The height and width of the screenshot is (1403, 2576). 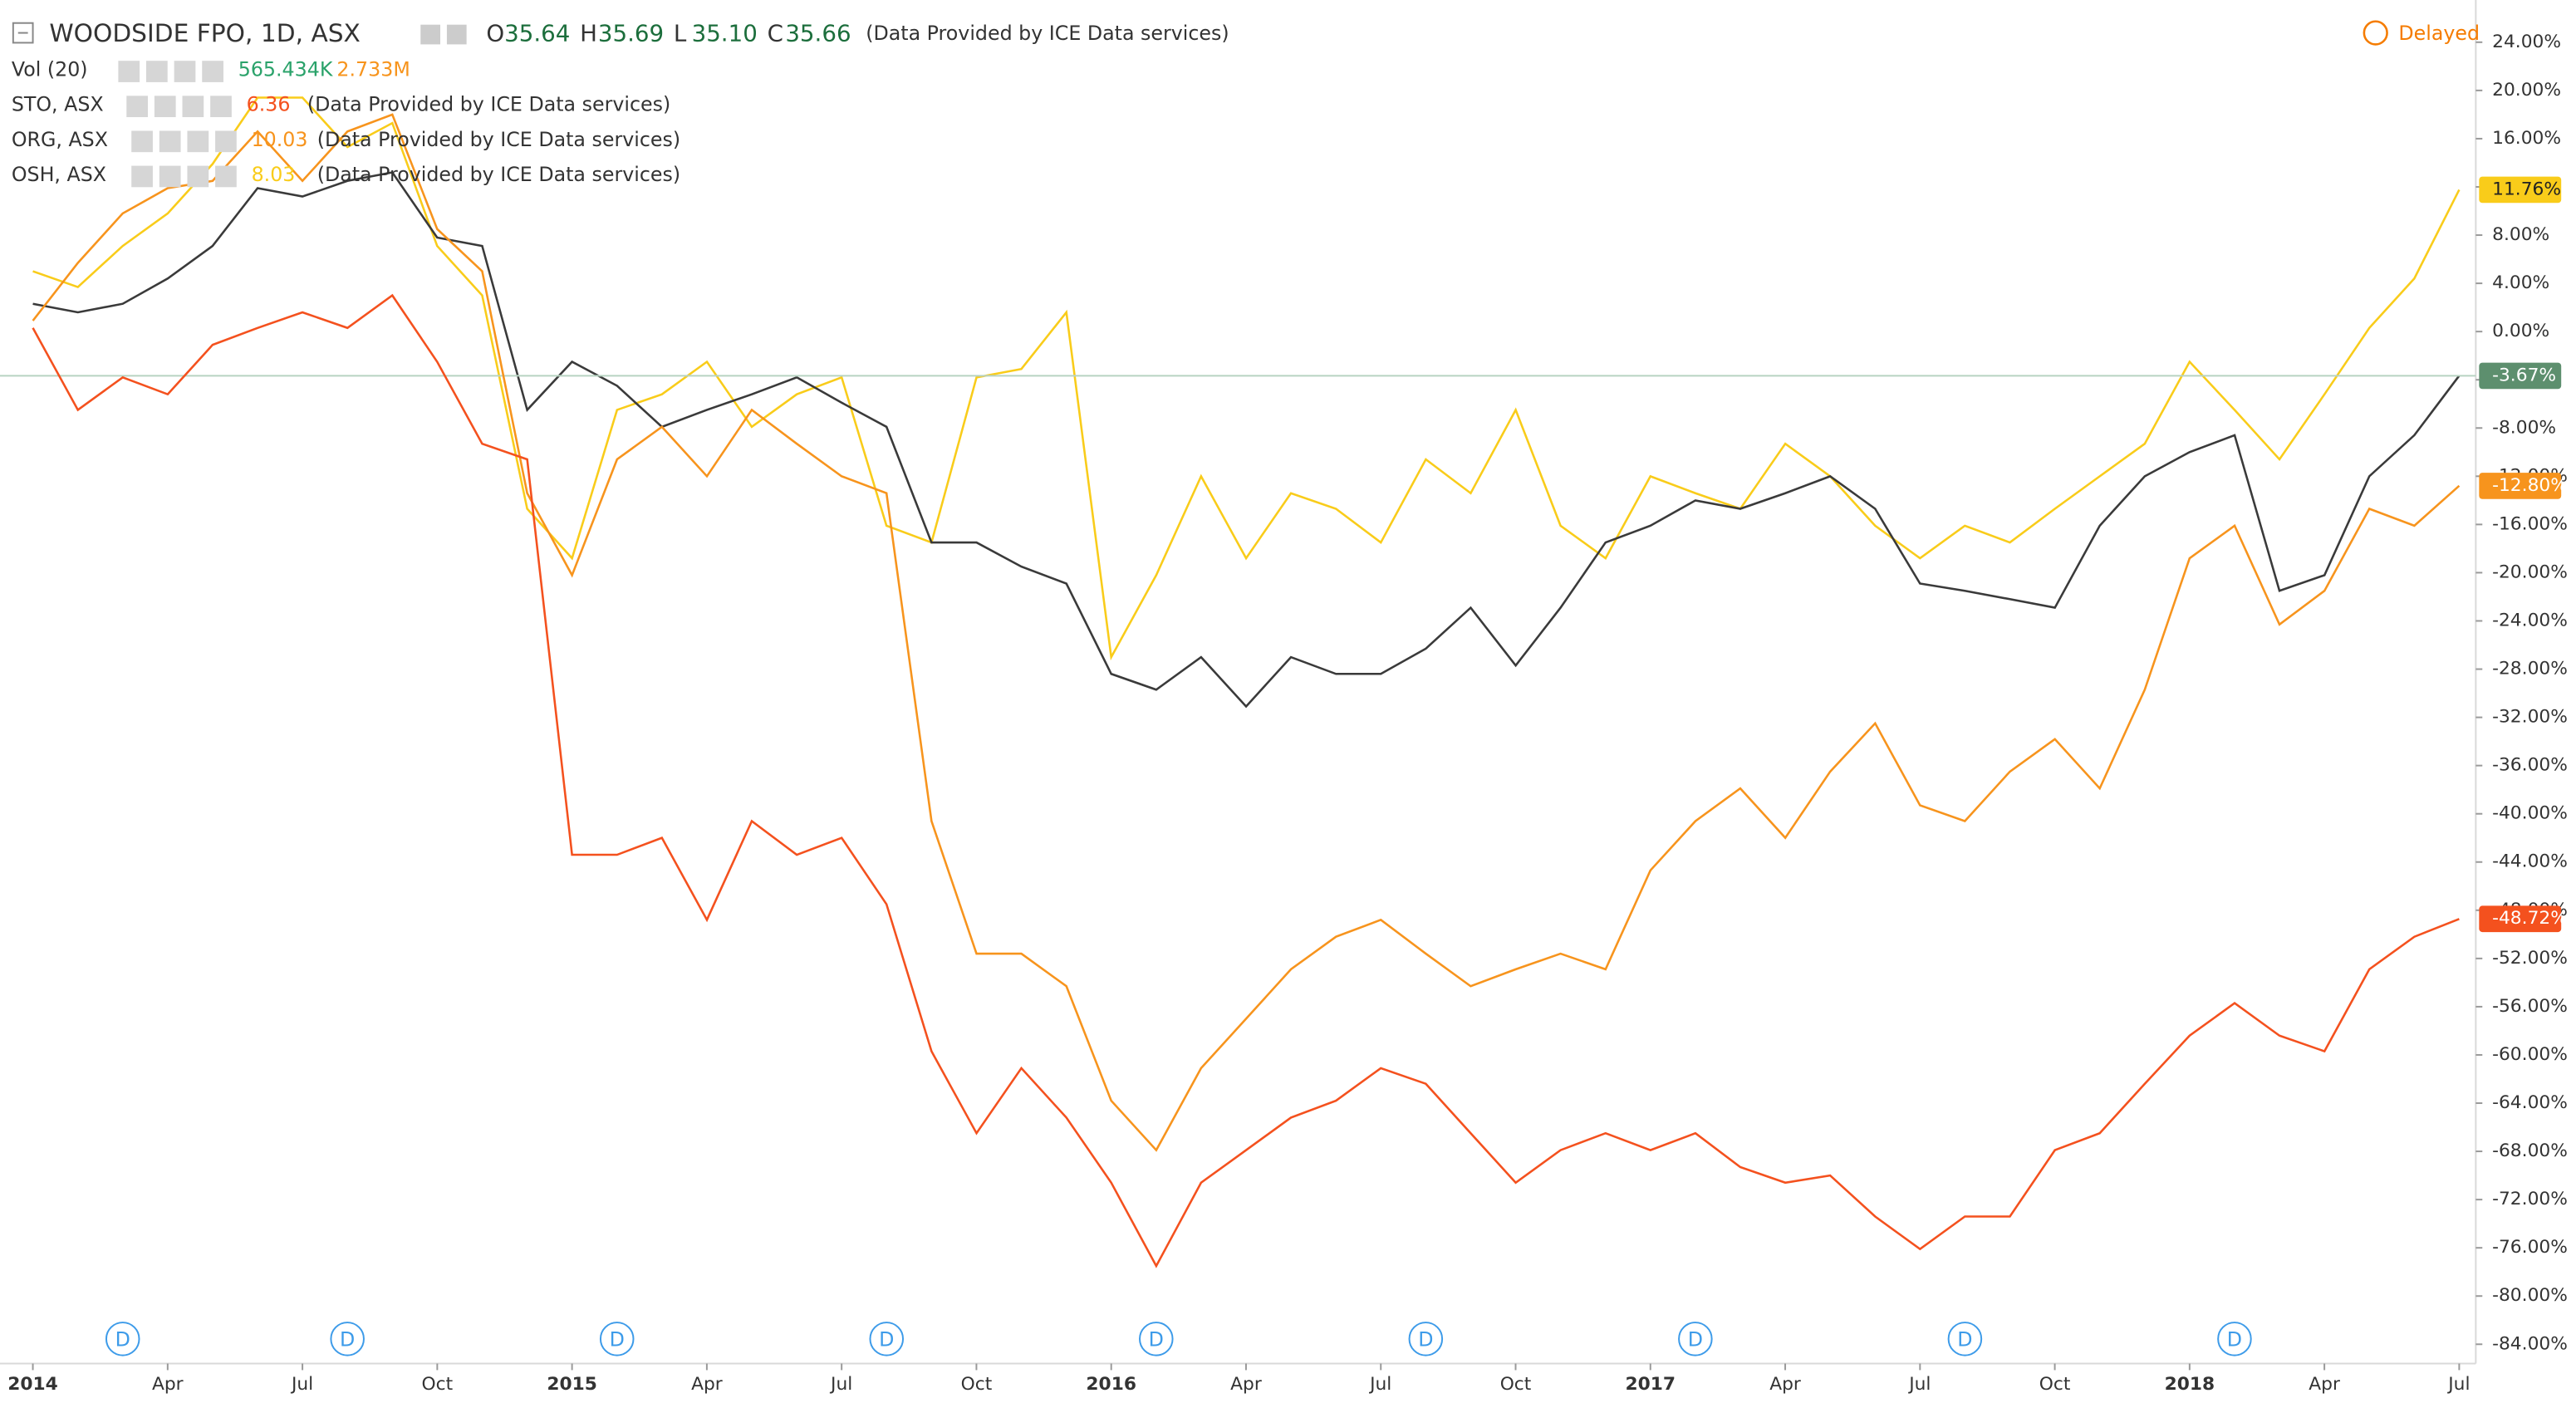 I want to click on x-tick-label: 2017, so click(x=1651, y=1385).